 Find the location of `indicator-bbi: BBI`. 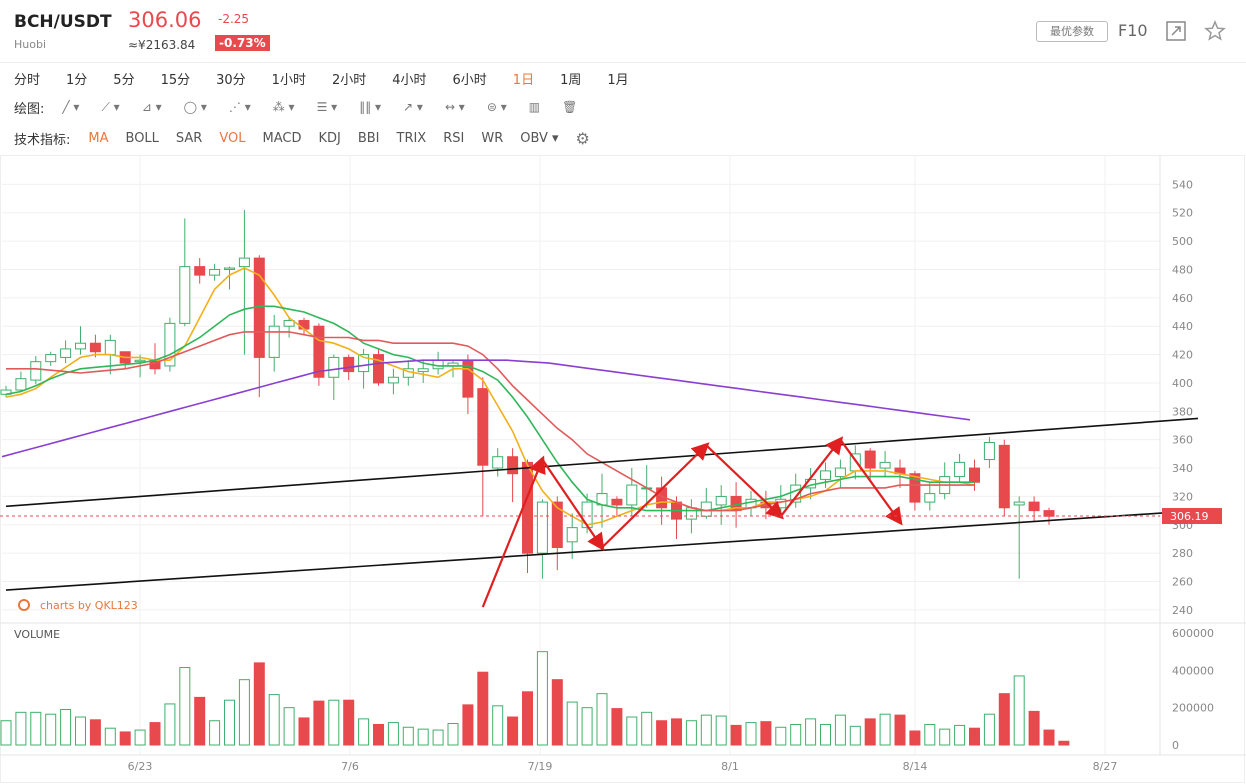

indicator-bbi: BBI is located at coordinates (368, 138).